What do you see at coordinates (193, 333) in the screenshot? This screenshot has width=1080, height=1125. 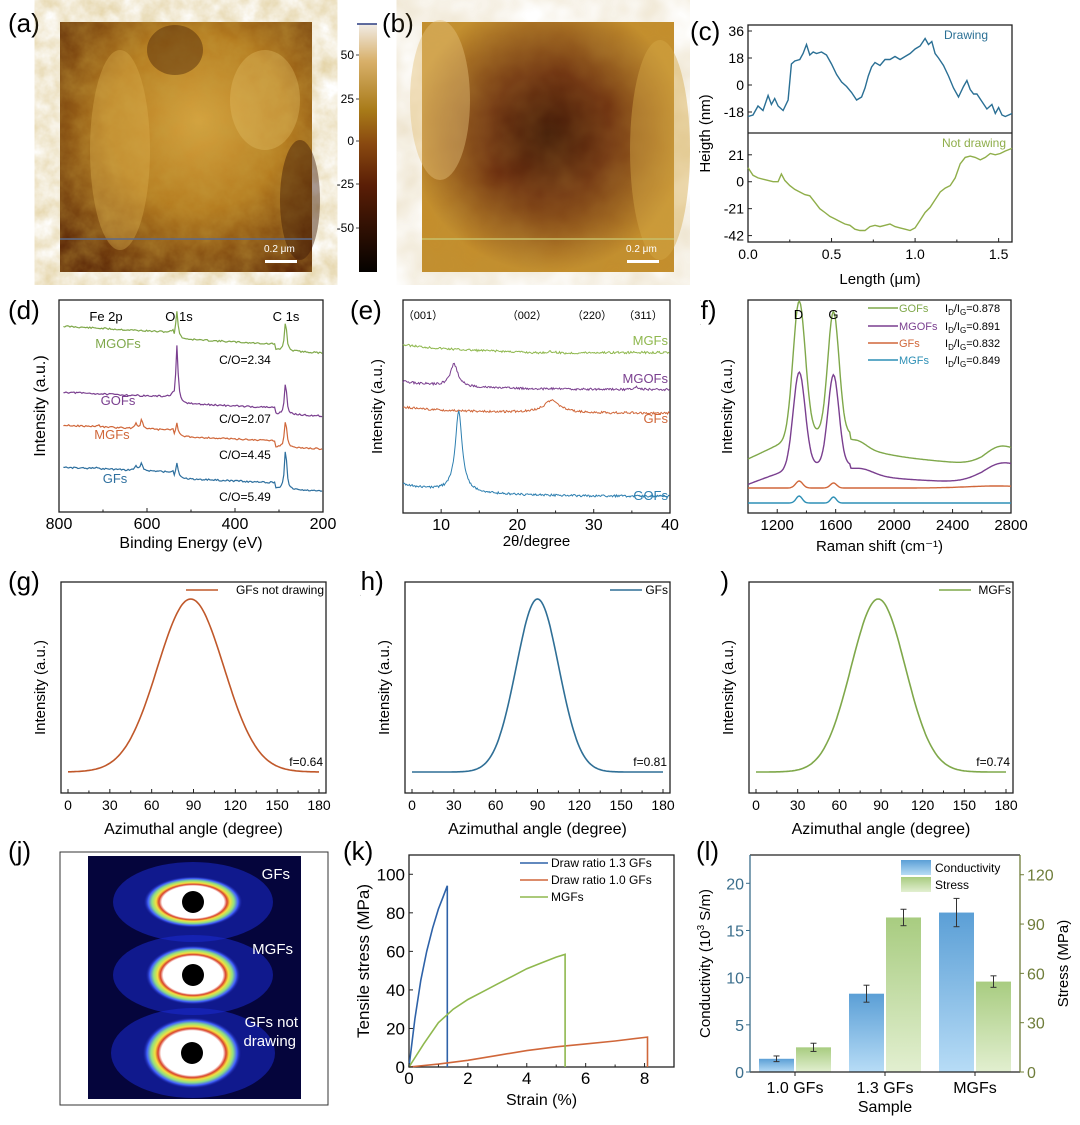 I see `series-line-mgofs` at bounding box center [193, 333].